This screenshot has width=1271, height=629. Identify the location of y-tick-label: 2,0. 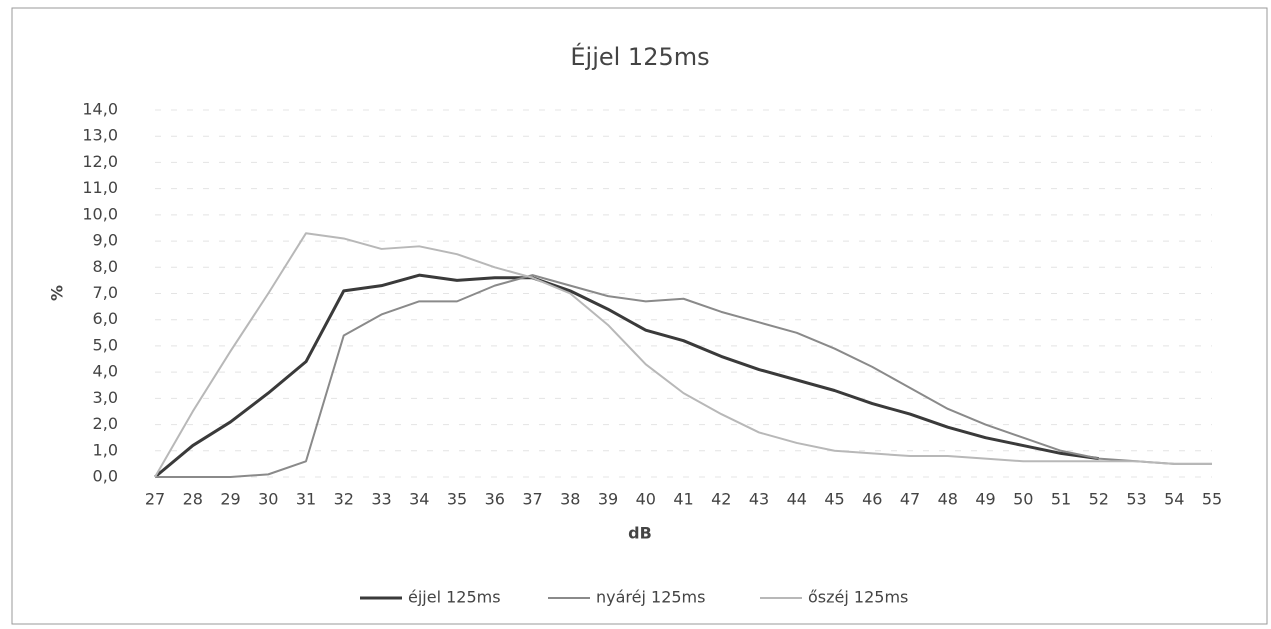
(105, 423).